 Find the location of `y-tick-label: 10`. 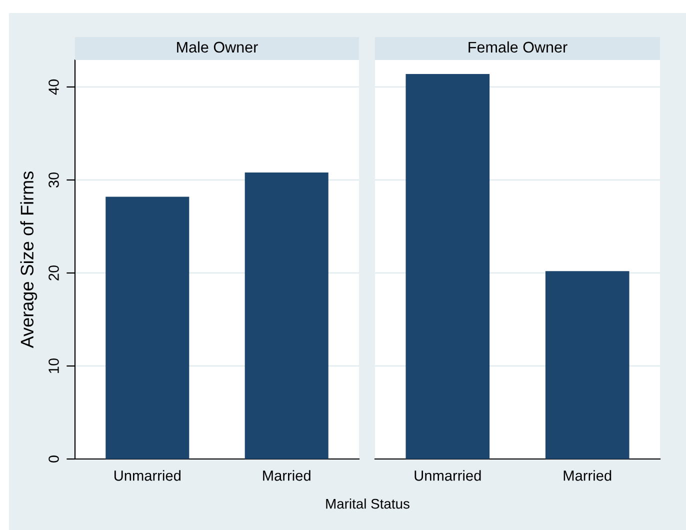

y-tick-label: 10 is located at coordinates (53, 365).